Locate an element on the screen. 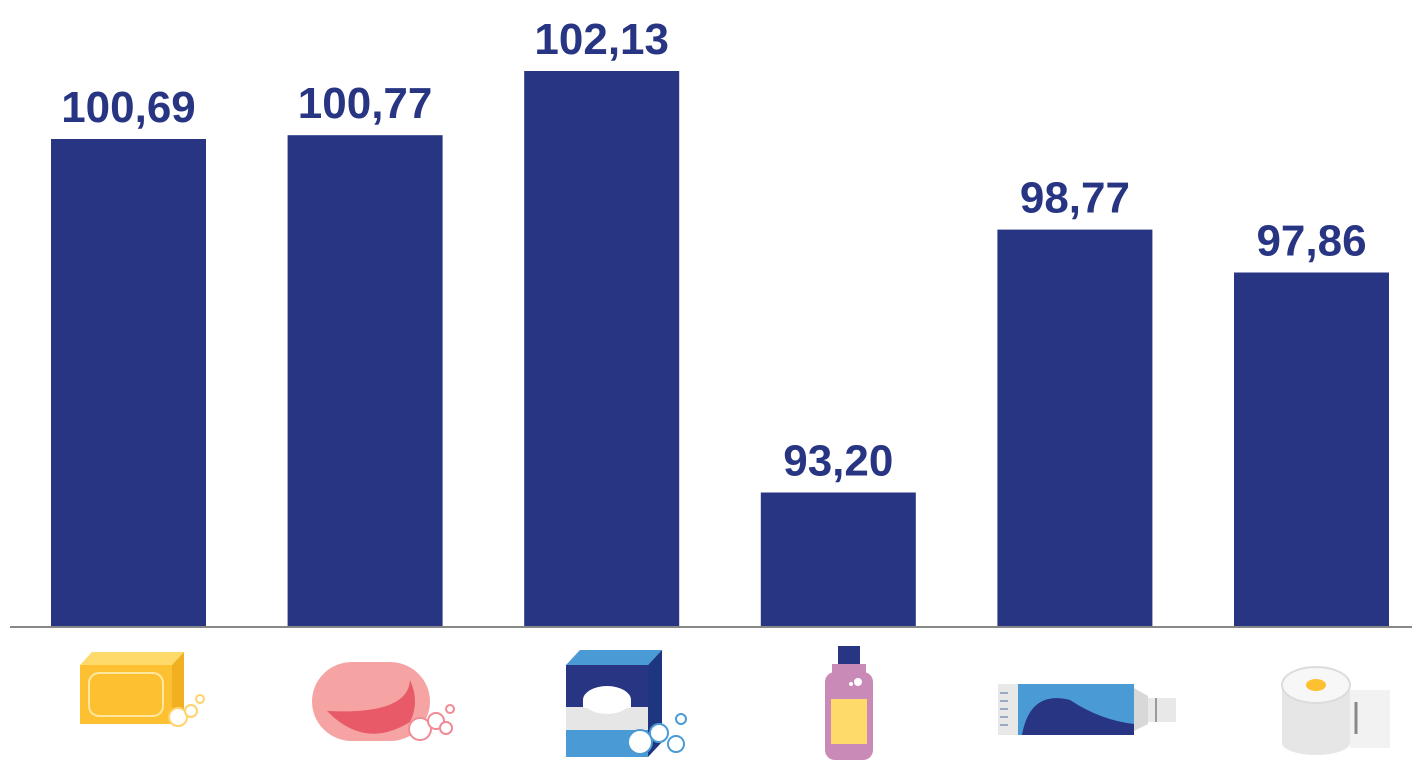  toothpaste-tube-icon is located at coordinates (1087, 709).